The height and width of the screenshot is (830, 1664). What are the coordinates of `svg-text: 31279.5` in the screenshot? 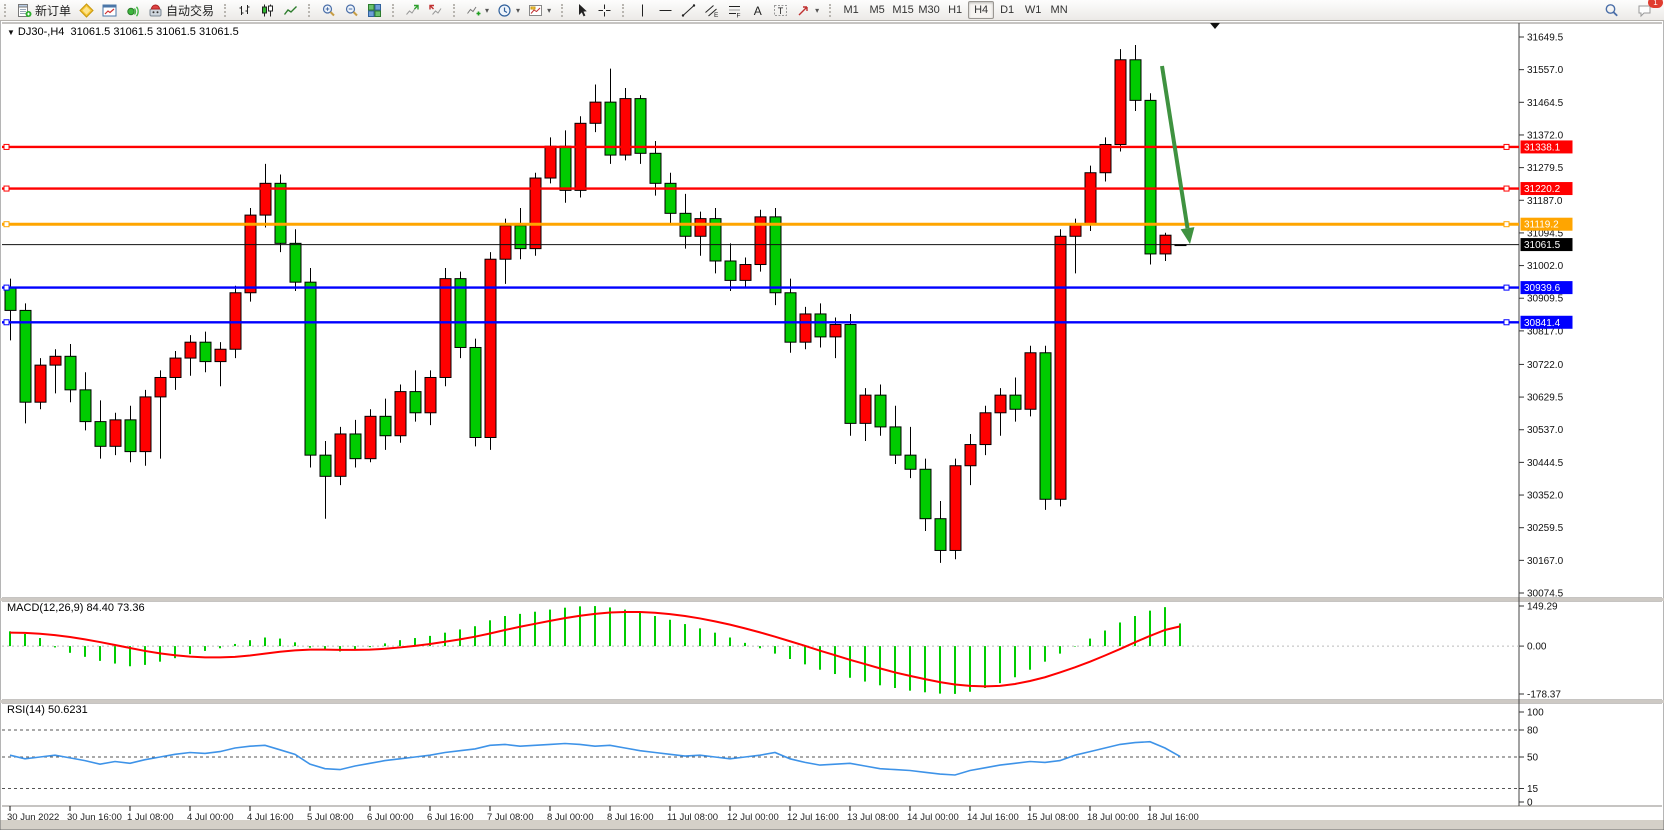 It's located at (1545, 168).